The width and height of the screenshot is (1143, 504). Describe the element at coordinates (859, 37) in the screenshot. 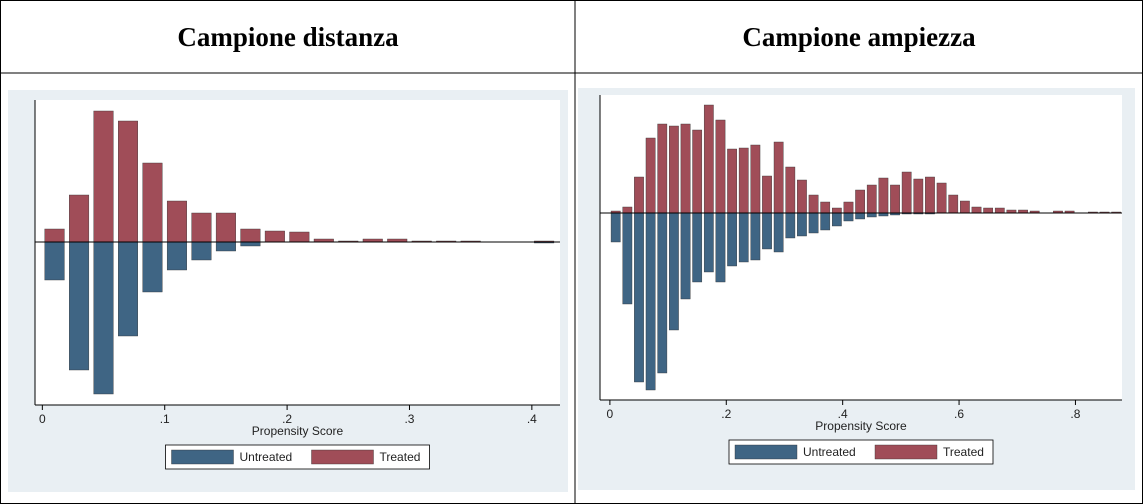

I see `column-header: Campione ampiezza` at that location.